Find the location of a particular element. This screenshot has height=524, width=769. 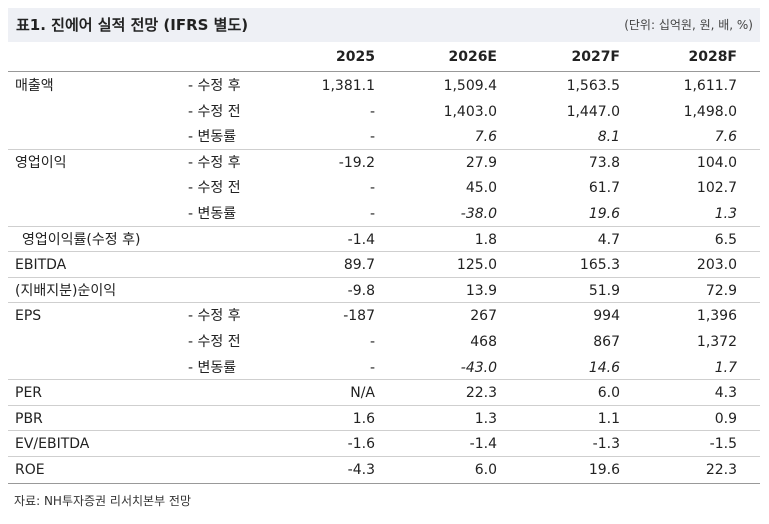

cell: 14.6 is located at coordinates (604, 368).